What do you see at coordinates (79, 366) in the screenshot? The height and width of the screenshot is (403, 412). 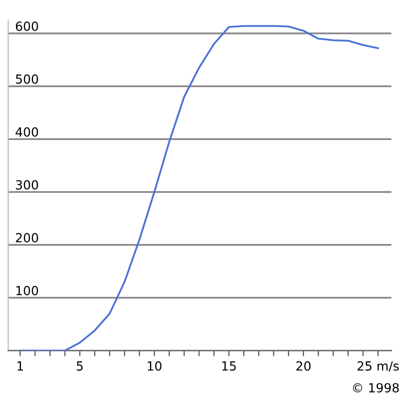 I see `x-tick-label: 5` at bounding box center [79, 366].